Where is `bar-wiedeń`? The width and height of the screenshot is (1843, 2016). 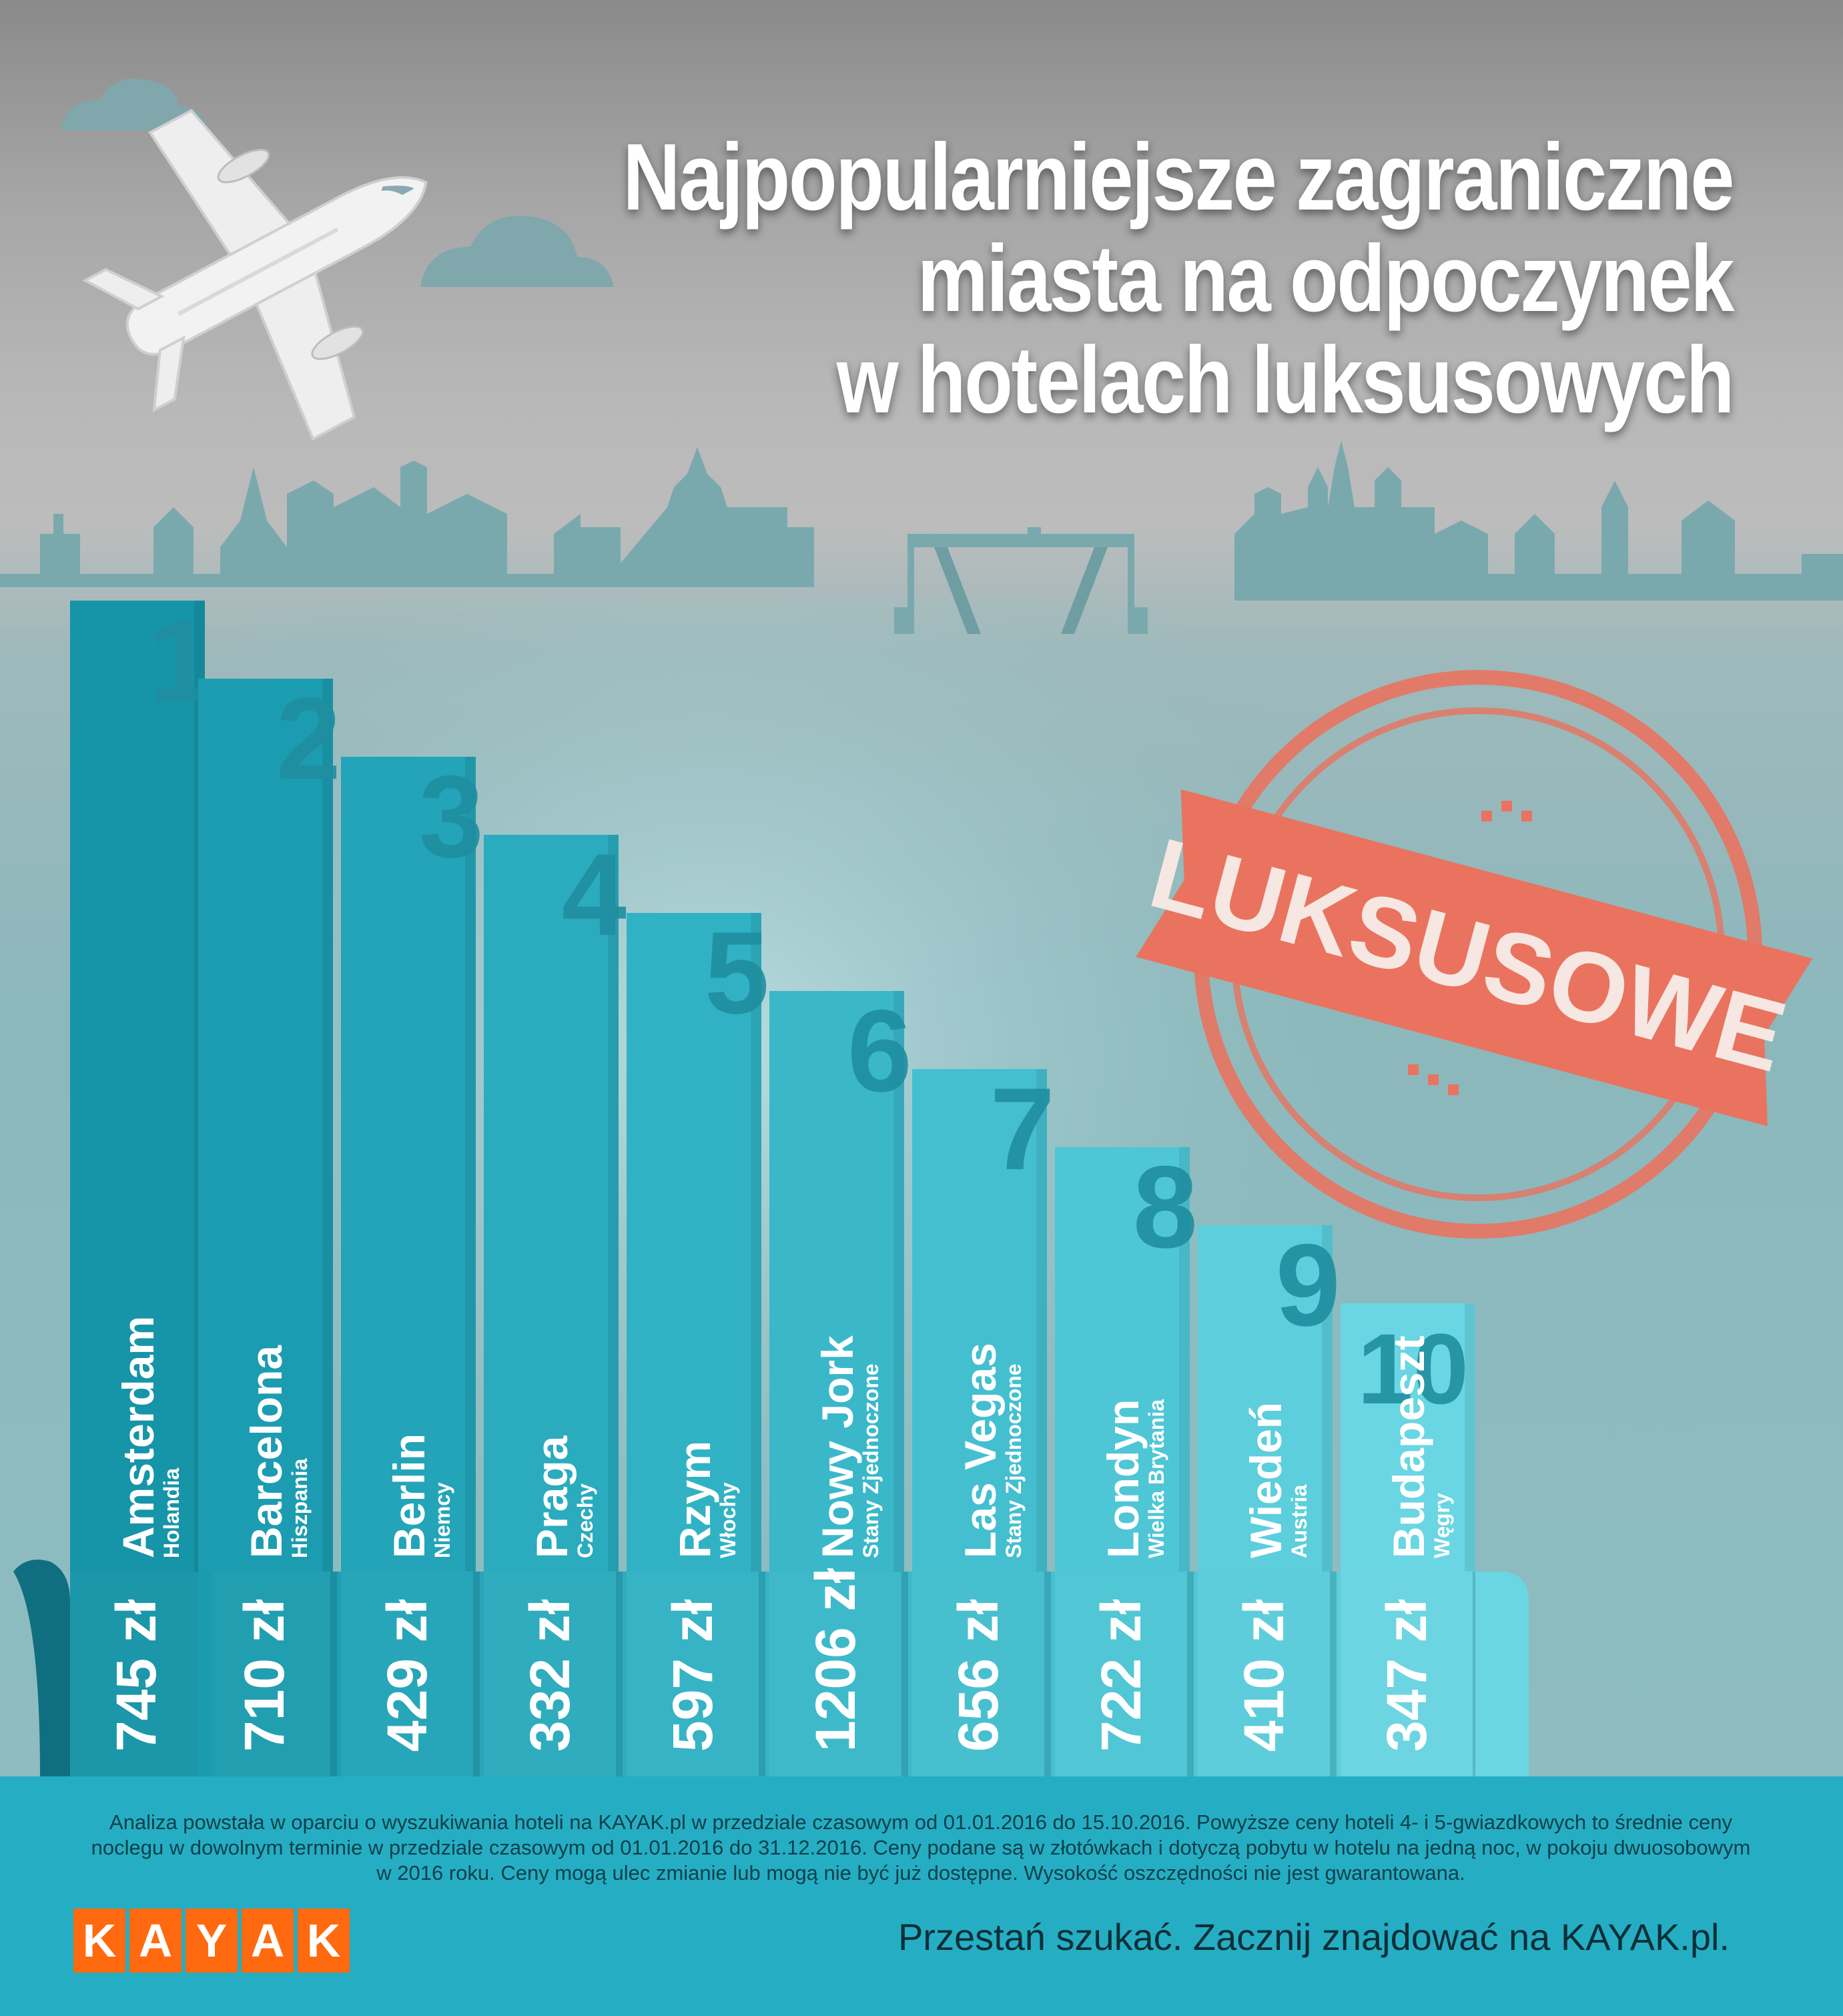 bar-wiedeń is located at coordinates (1265, 1399).